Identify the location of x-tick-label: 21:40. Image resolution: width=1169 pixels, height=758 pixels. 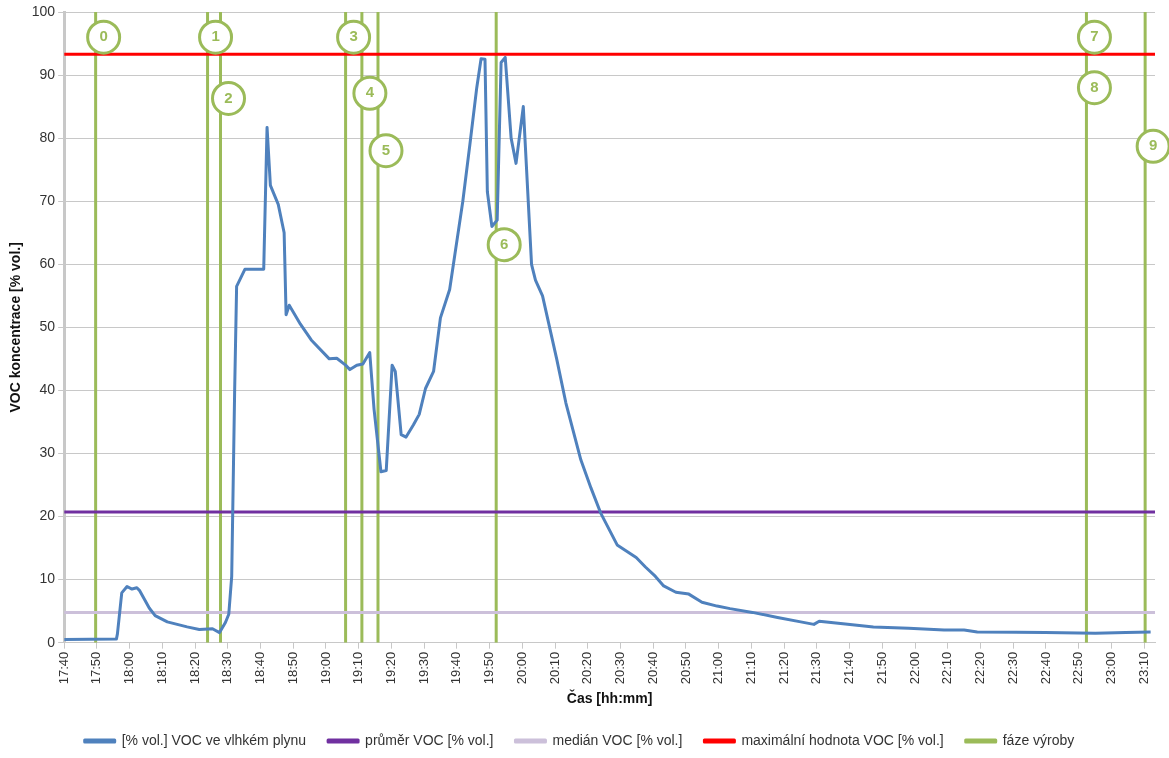
(849, 668).